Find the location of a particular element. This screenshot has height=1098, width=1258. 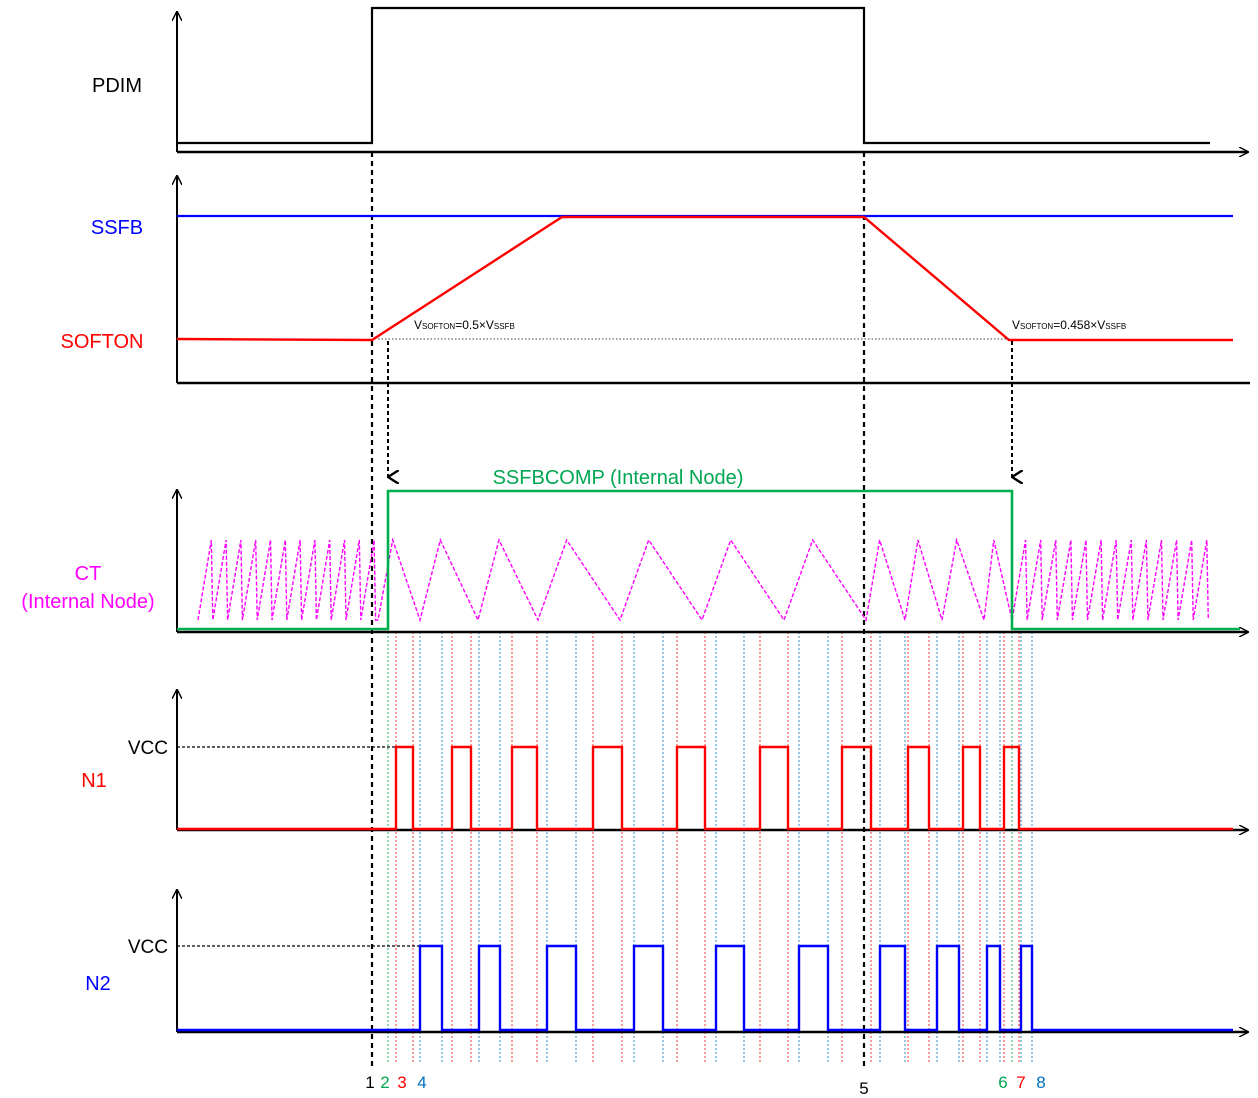

n1-panel: VCC N1 is located at coordinates (664, 760).